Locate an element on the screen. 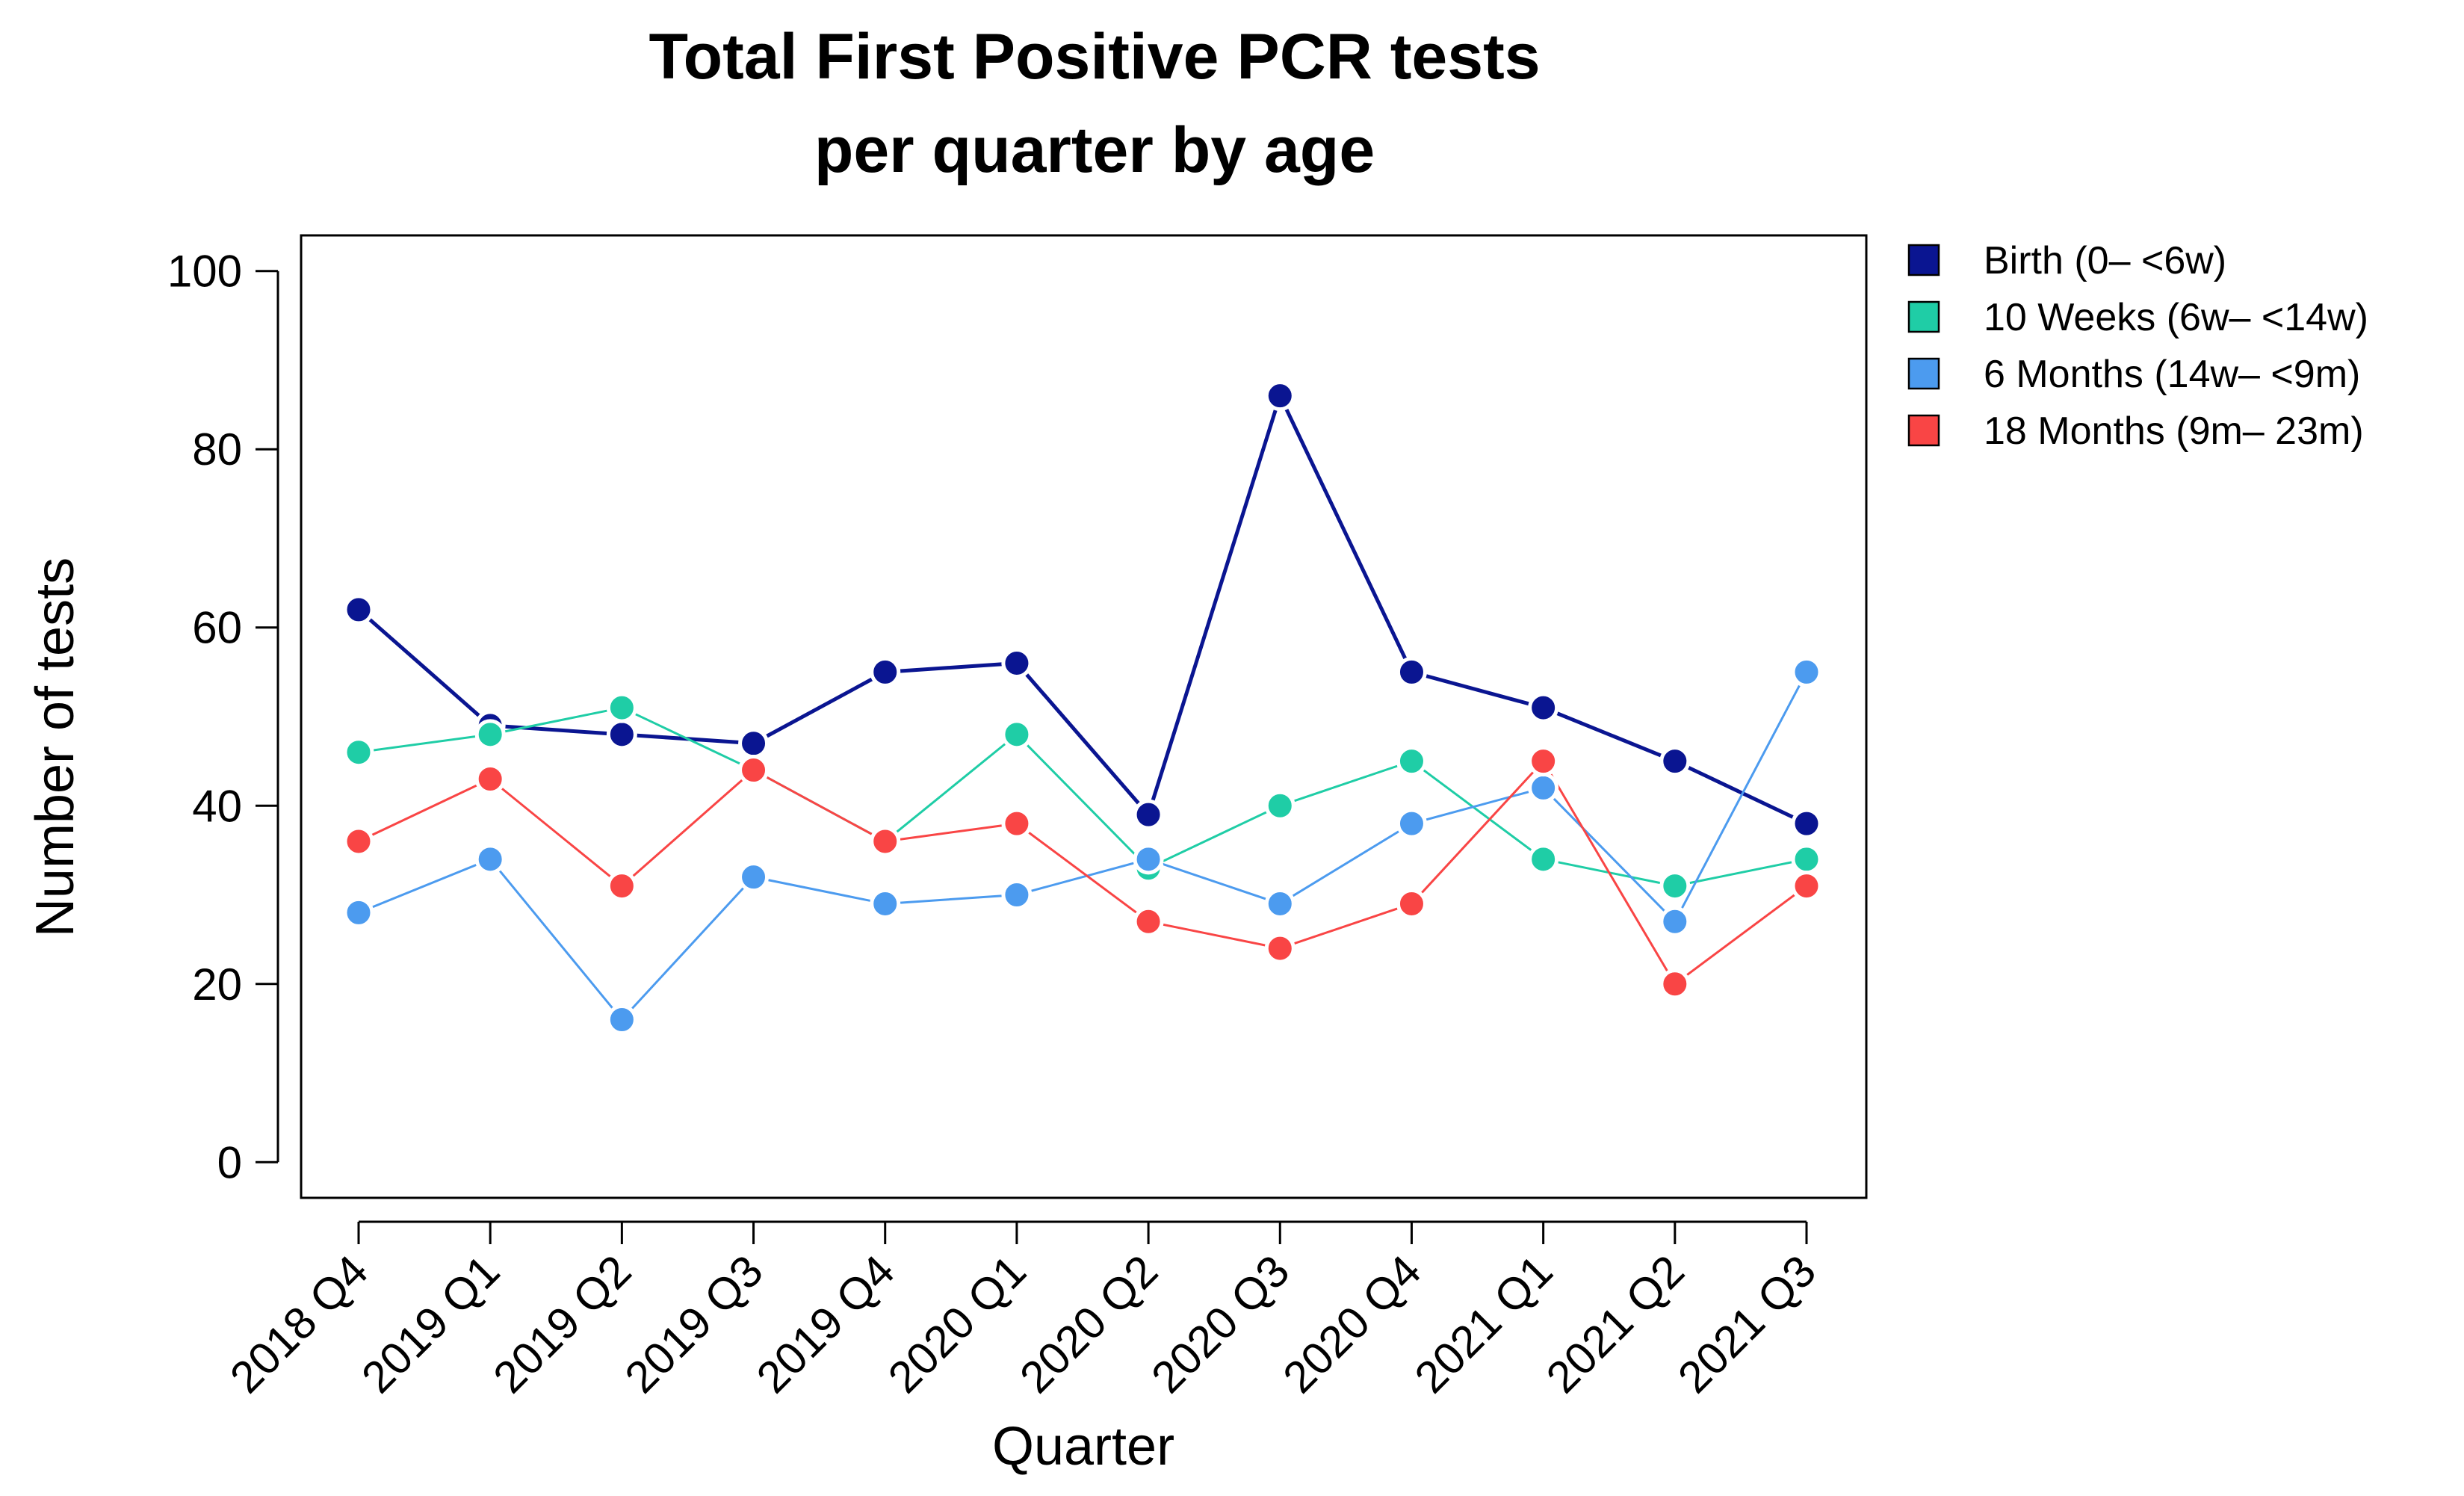  x-tick-label: 2020 Q4 is located at coordinates (1352, 1324).